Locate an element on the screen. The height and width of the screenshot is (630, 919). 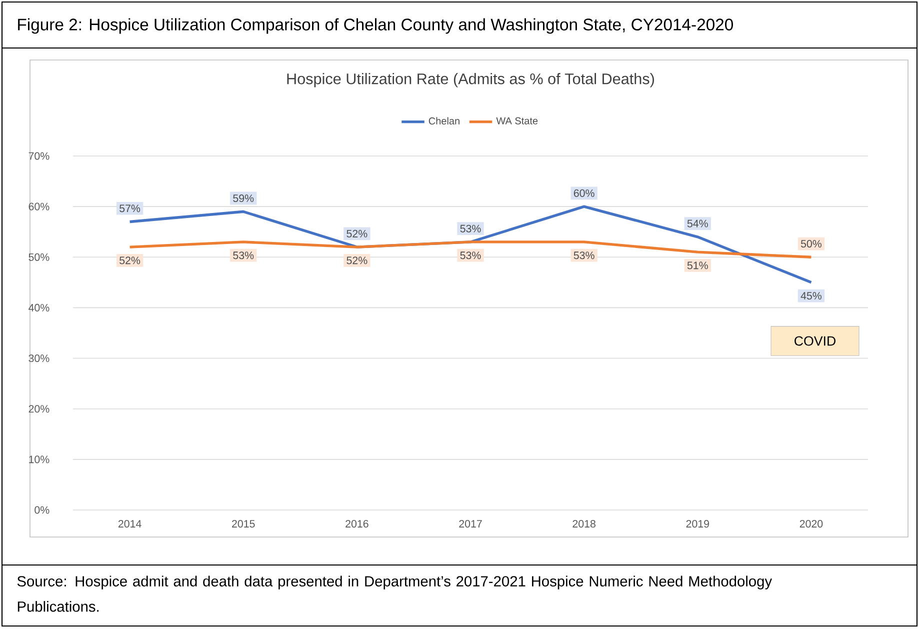
chart-title: Figure 2: Hospice Utilization Comparison of Chelan County and Washington State, CY2014-2020 is located at coordinates (375, 26).